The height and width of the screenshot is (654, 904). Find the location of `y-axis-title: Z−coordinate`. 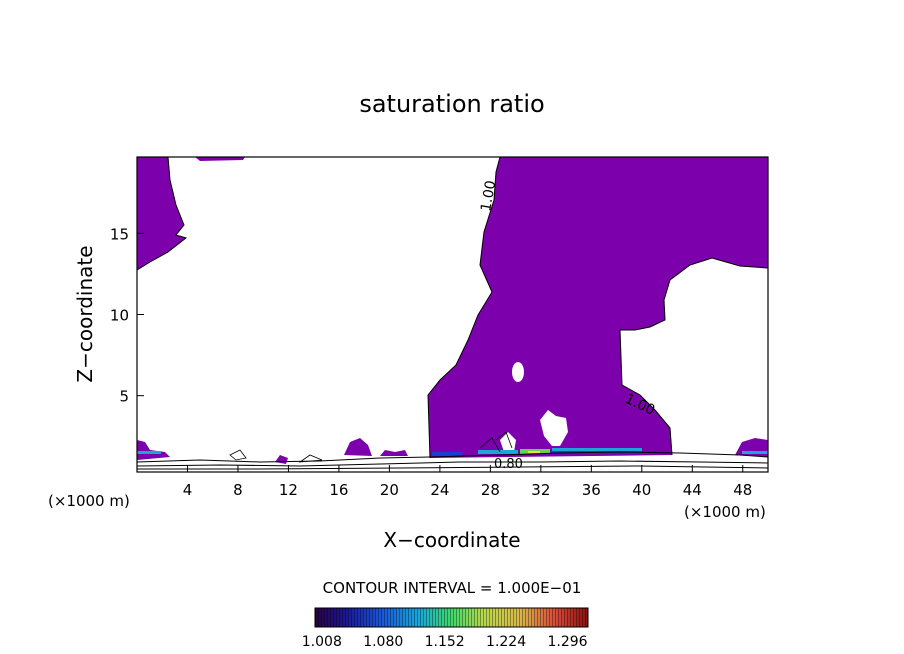

y-axis-title: Z−coordinate is located at coordinates (85, 313).